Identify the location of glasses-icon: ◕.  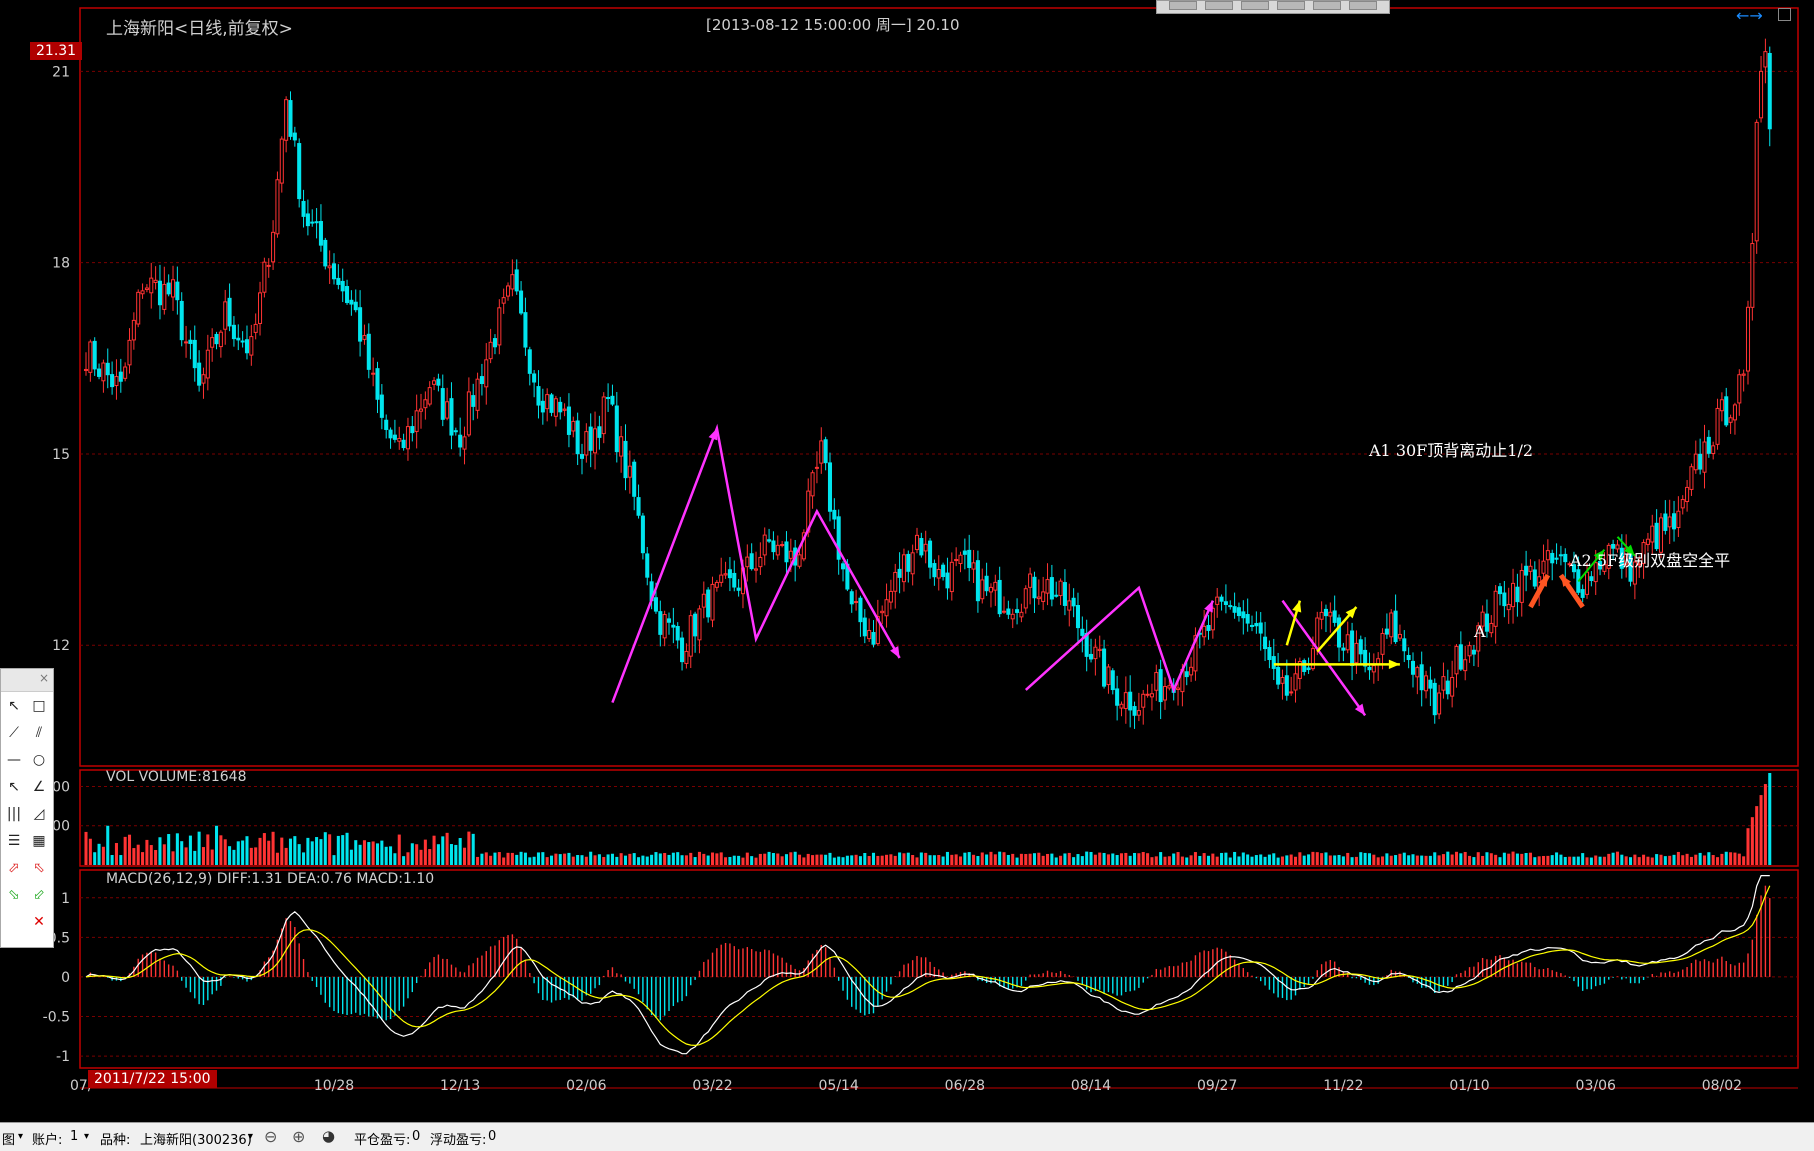
(329, 1136).